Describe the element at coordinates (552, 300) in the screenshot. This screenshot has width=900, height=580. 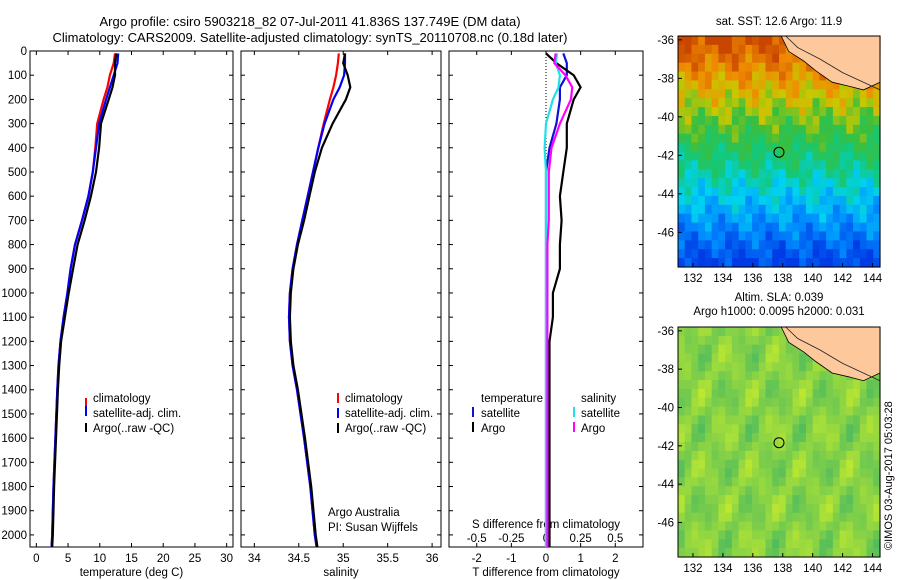
I see `series-line-salinity-satellite` at that location.